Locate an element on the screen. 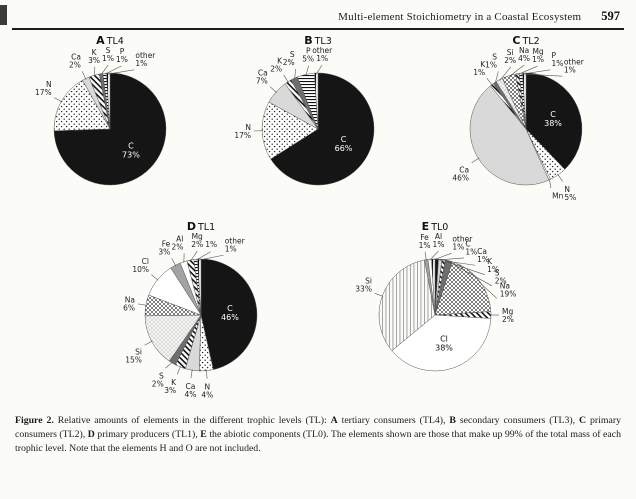  slice-label-Al: Al 1% is located at coordinates (439, 240).